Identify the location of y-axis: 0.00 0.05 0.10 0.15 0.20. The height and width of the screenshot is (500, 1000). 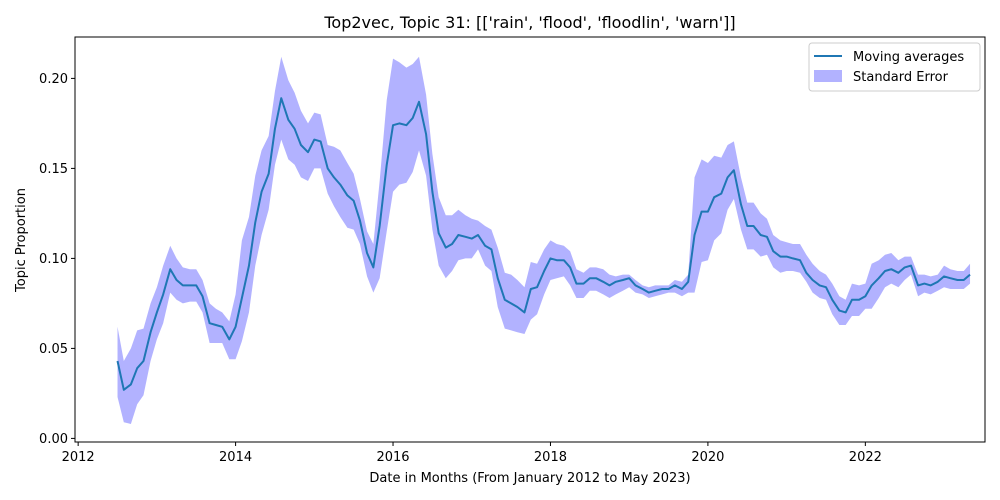
(57, 259).